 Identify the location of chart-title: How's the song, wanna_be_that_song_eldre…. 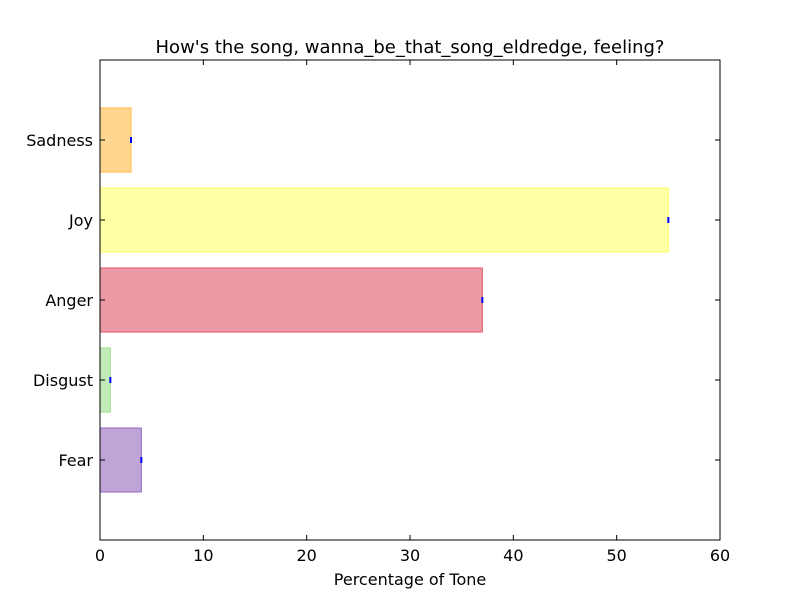
(410, 47).